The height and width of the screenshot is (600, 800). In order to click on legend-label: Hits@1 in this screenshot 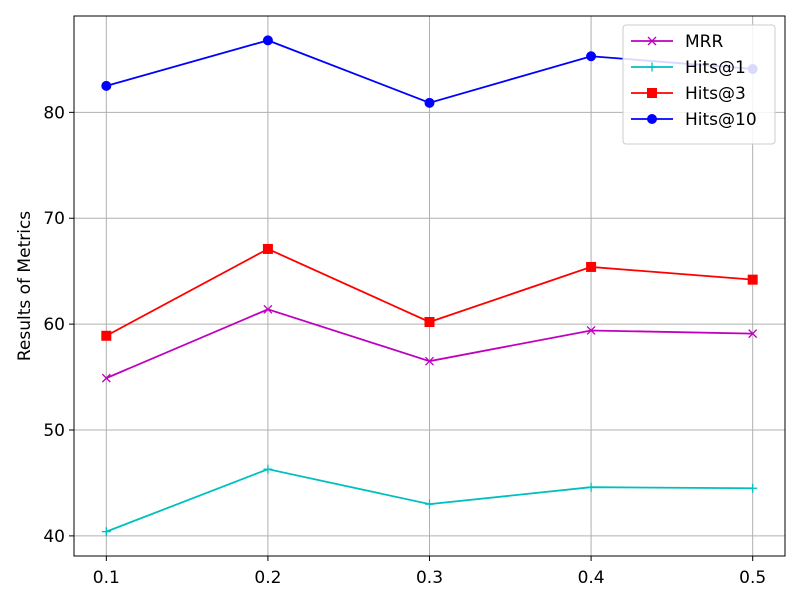, I will do `click(715, 68)`.